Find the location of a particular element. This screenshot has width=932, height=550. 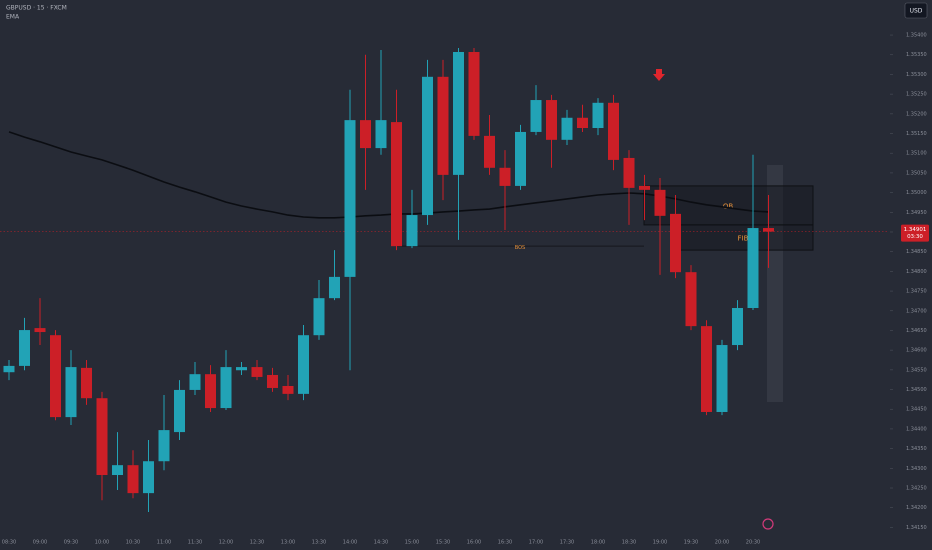

x-tick-label: 08:30 is located at coordinates (9, 543).